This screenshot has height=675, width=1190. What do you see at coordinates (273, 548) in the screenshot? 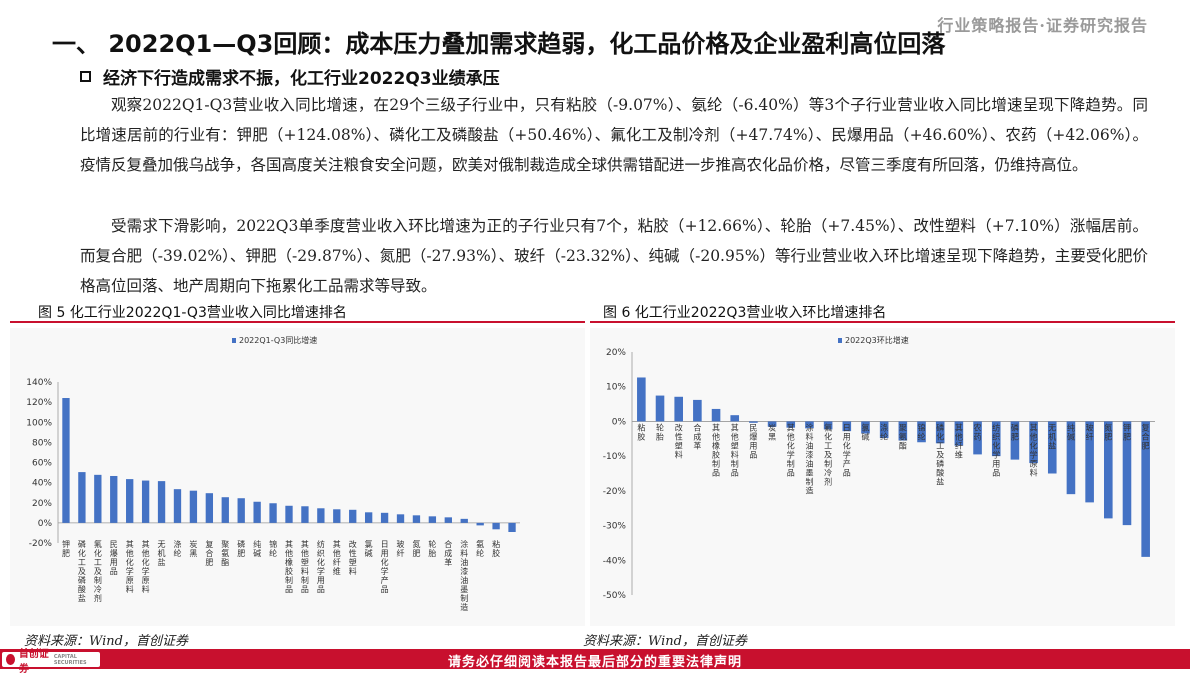
I see `x-tick-label: 锦纶` at bounding box center [273, 548].